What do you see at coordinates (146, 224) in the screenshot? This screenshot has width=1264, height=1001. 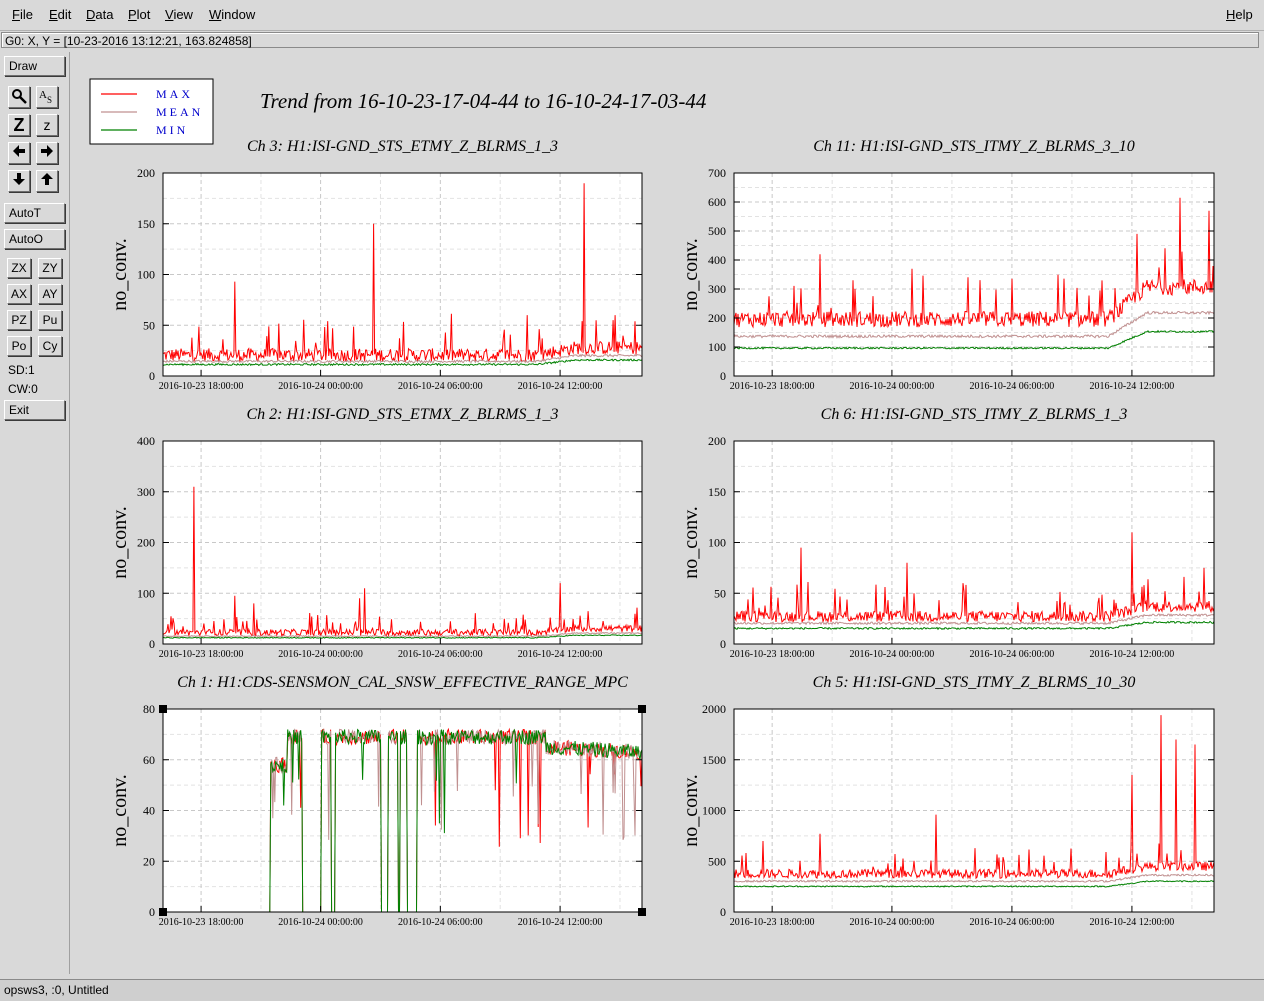 I see `y-tick-label: 150` at bounding box center [146, 224].